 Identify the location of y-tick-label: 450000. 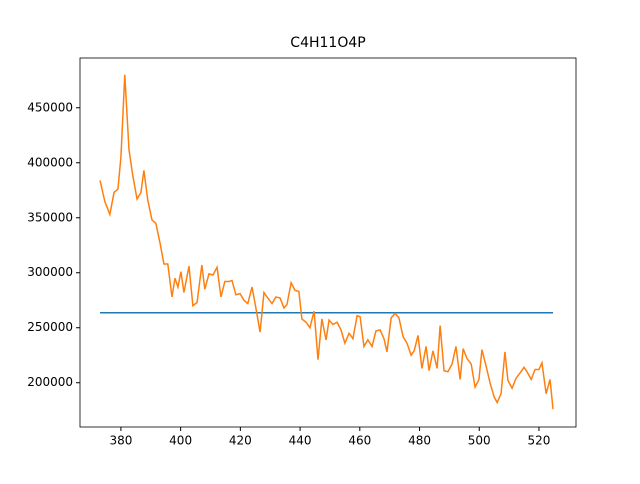
(50, 107).